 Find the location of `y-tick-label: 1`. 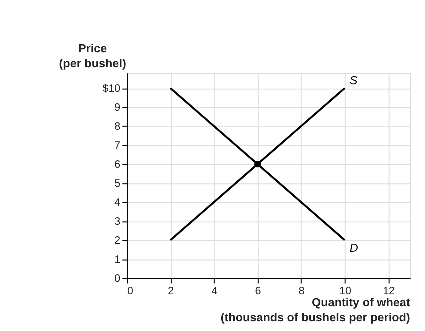

y-tick-label: 1 is located at coordinates (117, 260).